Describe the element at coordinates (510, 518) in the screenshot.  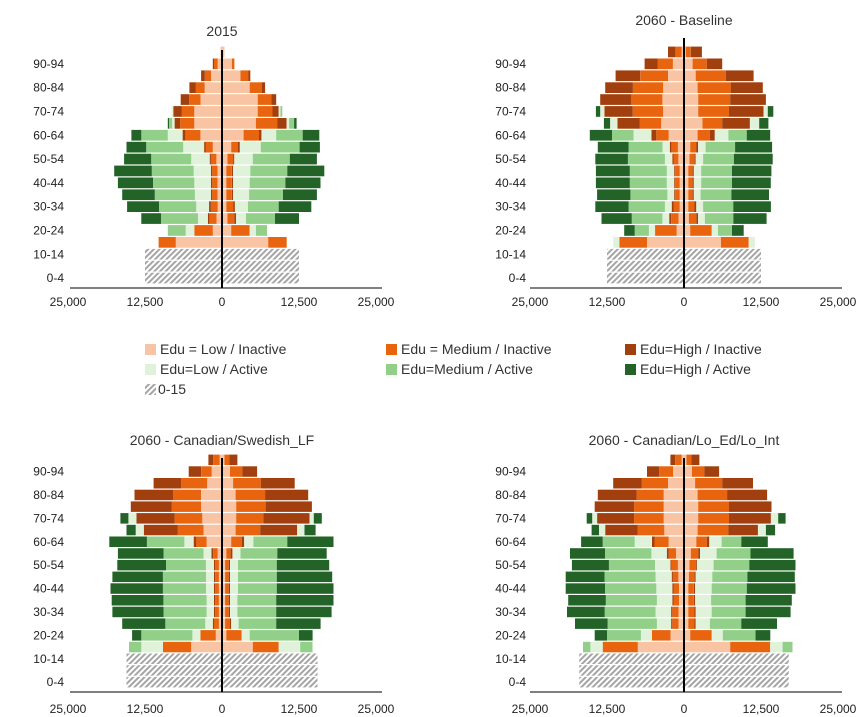
I see `y-tick-label: 70-74` at that location.